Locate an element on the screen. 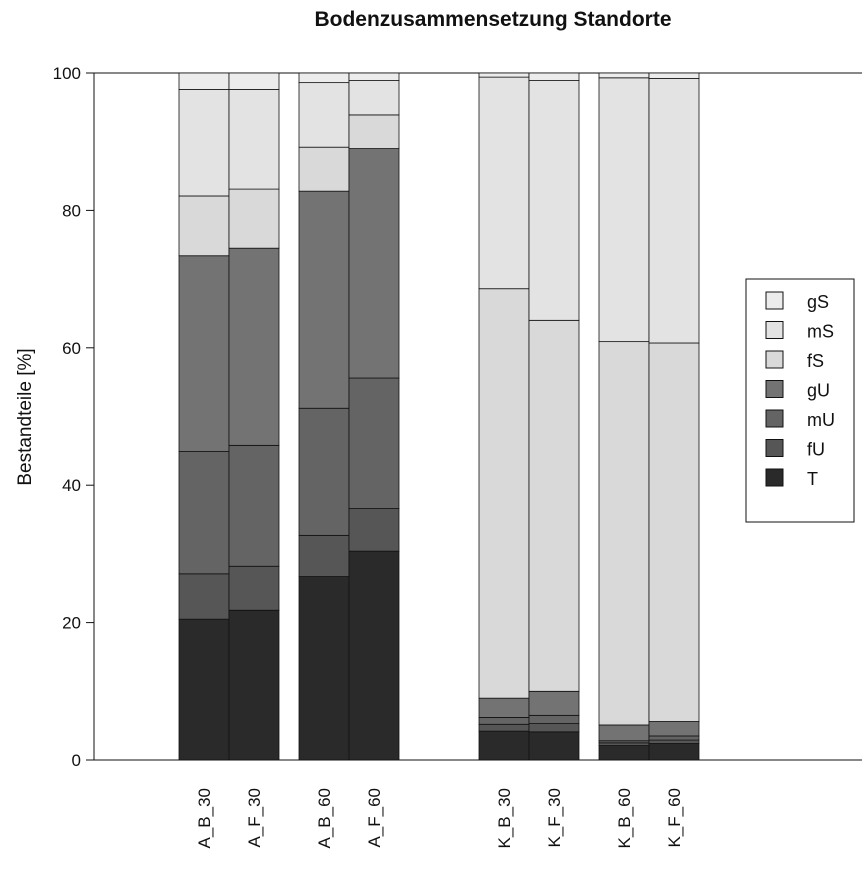 The image size is (862, 870). y-tick-label: 80 is located at coordinates (71, 210).